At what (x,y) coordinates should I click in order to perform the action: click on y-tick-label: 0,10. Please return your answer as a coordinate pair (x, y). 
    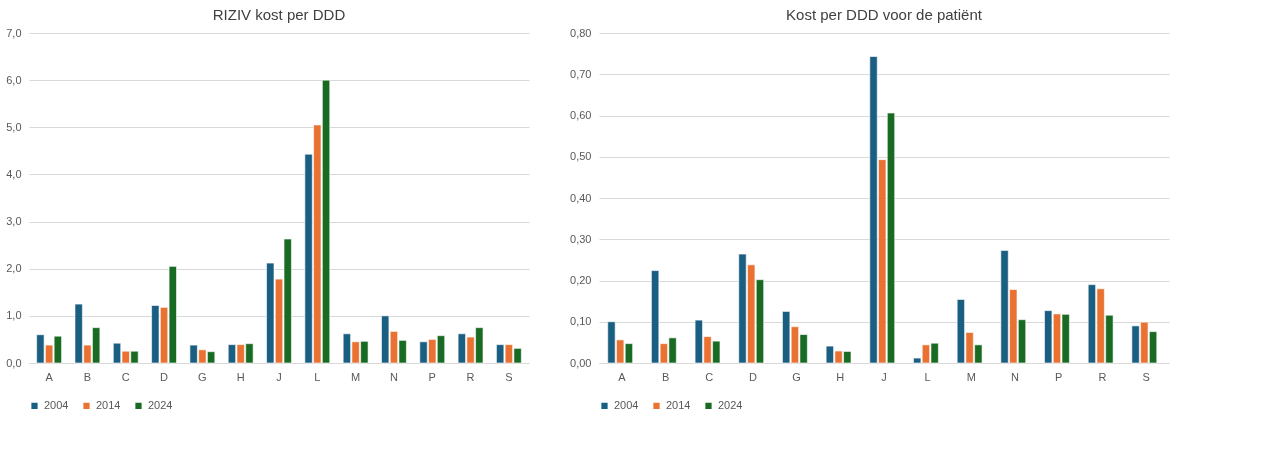
    Looking at the image, I should click on (581, 321).